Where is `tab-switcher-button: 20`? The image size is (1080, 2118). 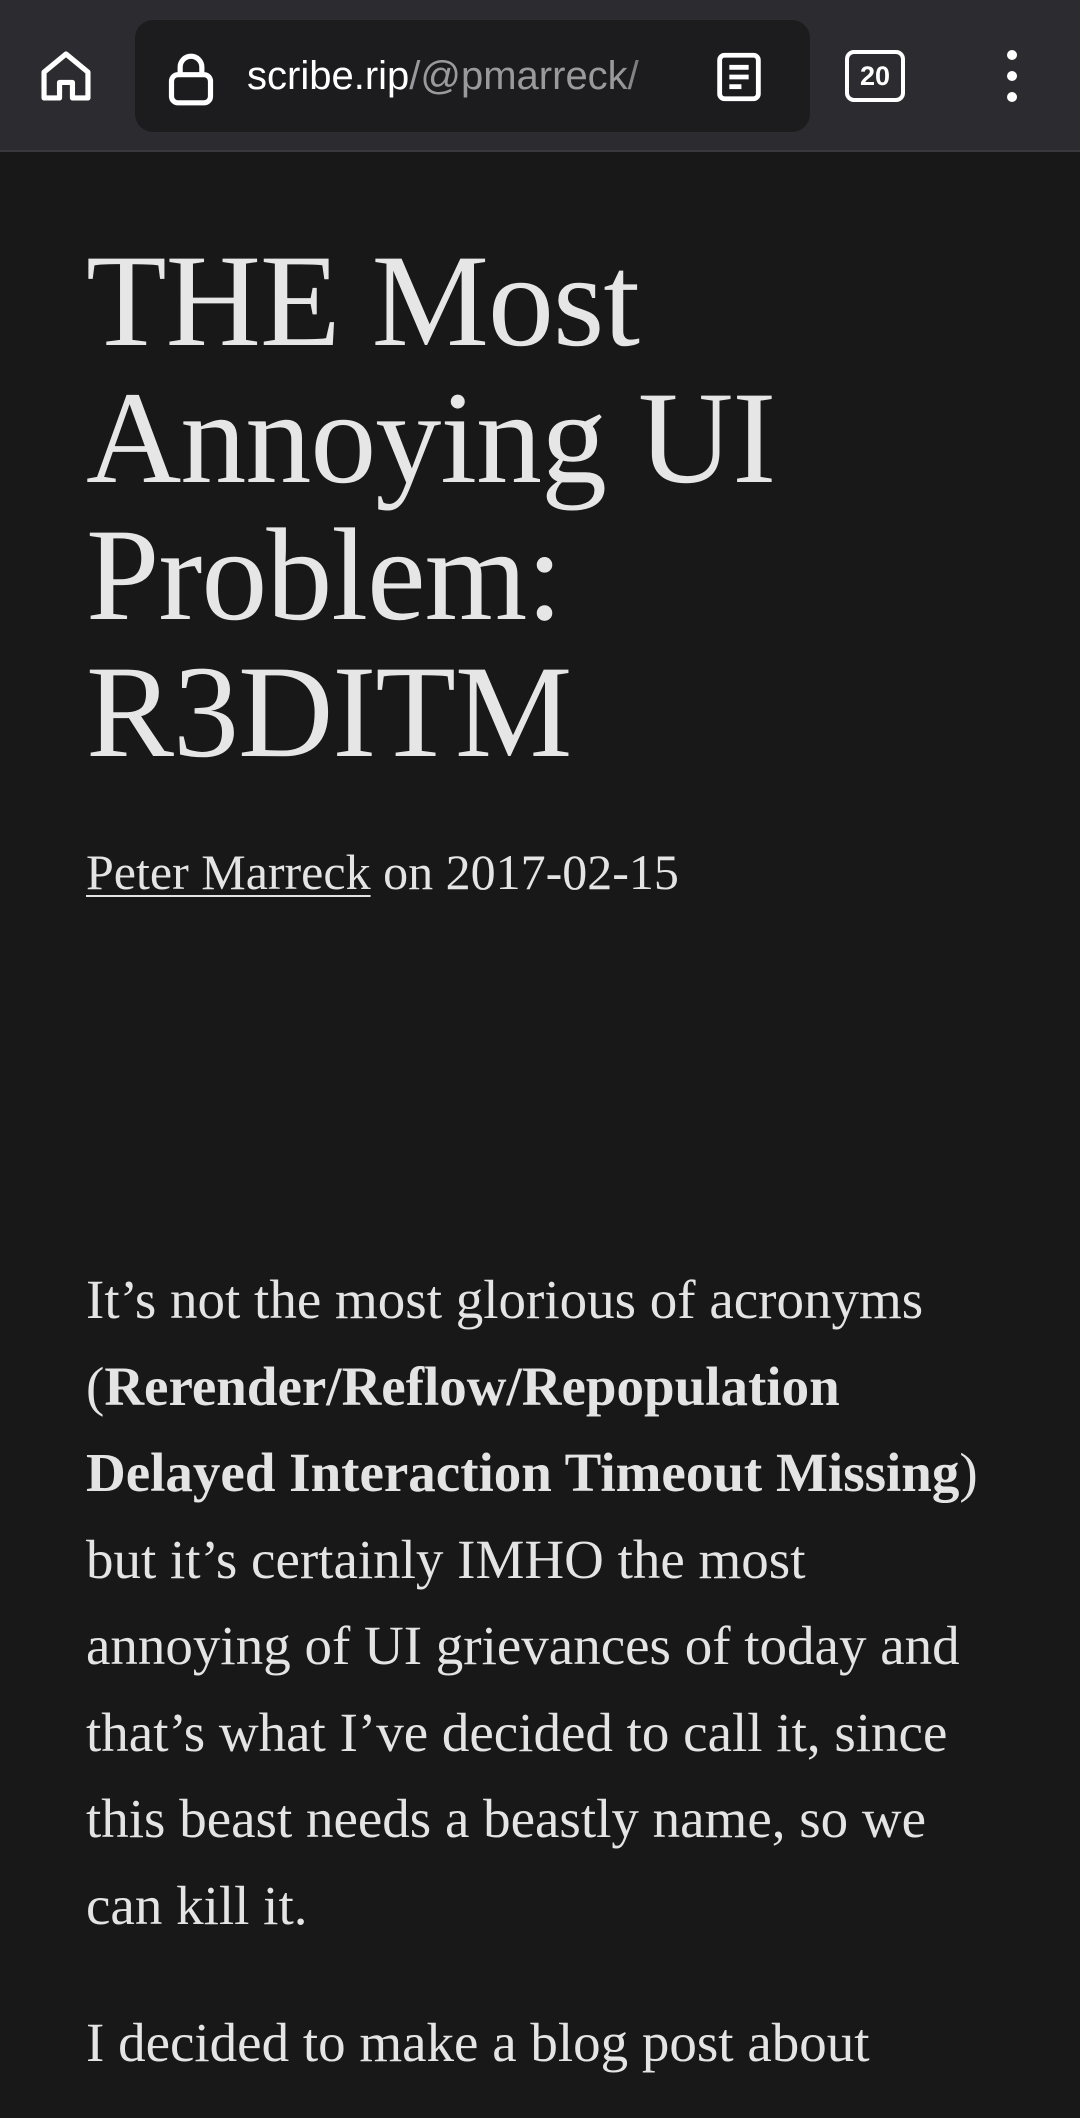 tab-switcher-button: 20 is located at coordinates (875, 76).